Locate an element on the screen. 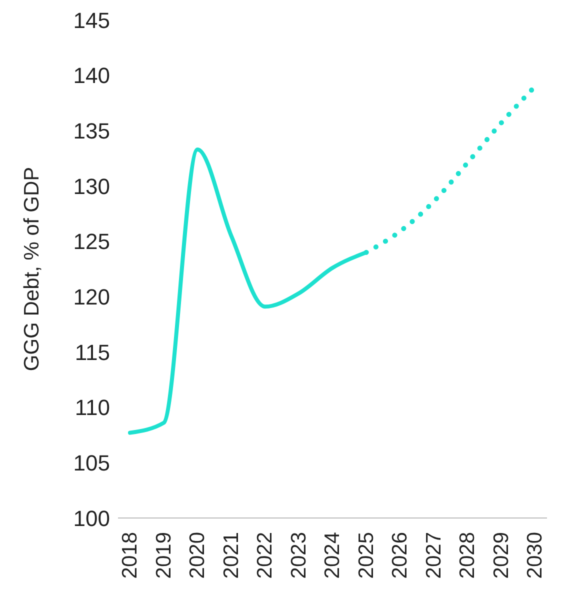 This screenshot has height=614, width=575. x-tick-label: 2023 is located at coordinates (298, 555).